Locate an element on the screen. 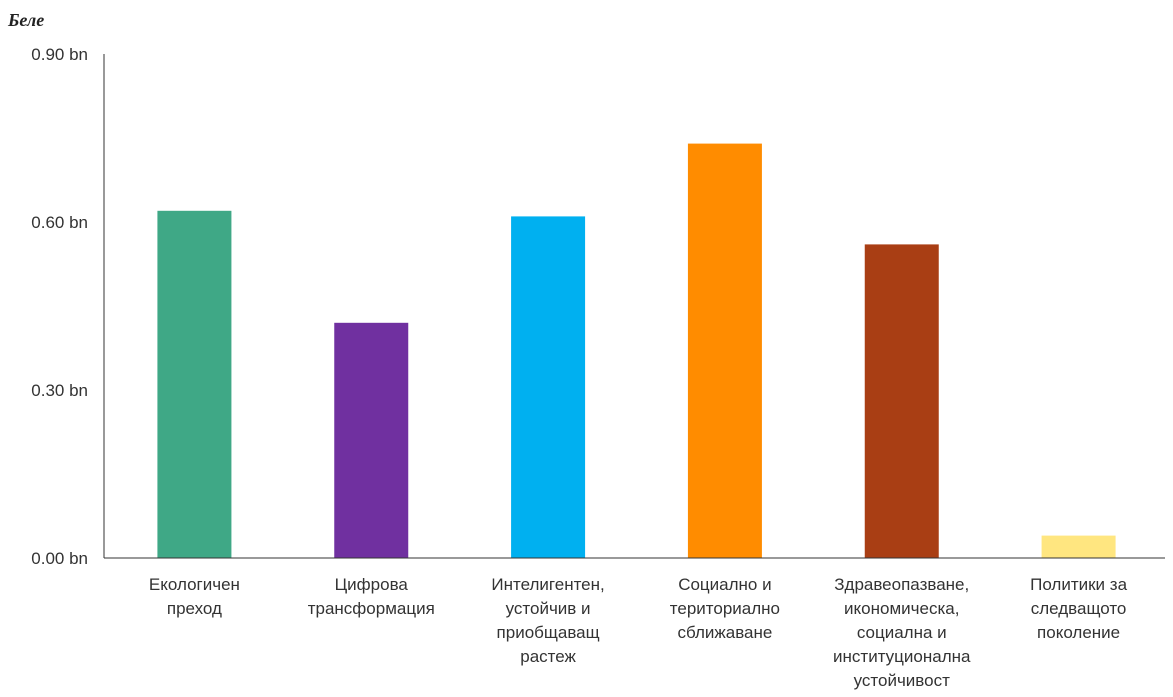 This screenshot has height=697, width=1173. x-tick-label-line: Здравеопазване, is located at coordinates (901, 584).